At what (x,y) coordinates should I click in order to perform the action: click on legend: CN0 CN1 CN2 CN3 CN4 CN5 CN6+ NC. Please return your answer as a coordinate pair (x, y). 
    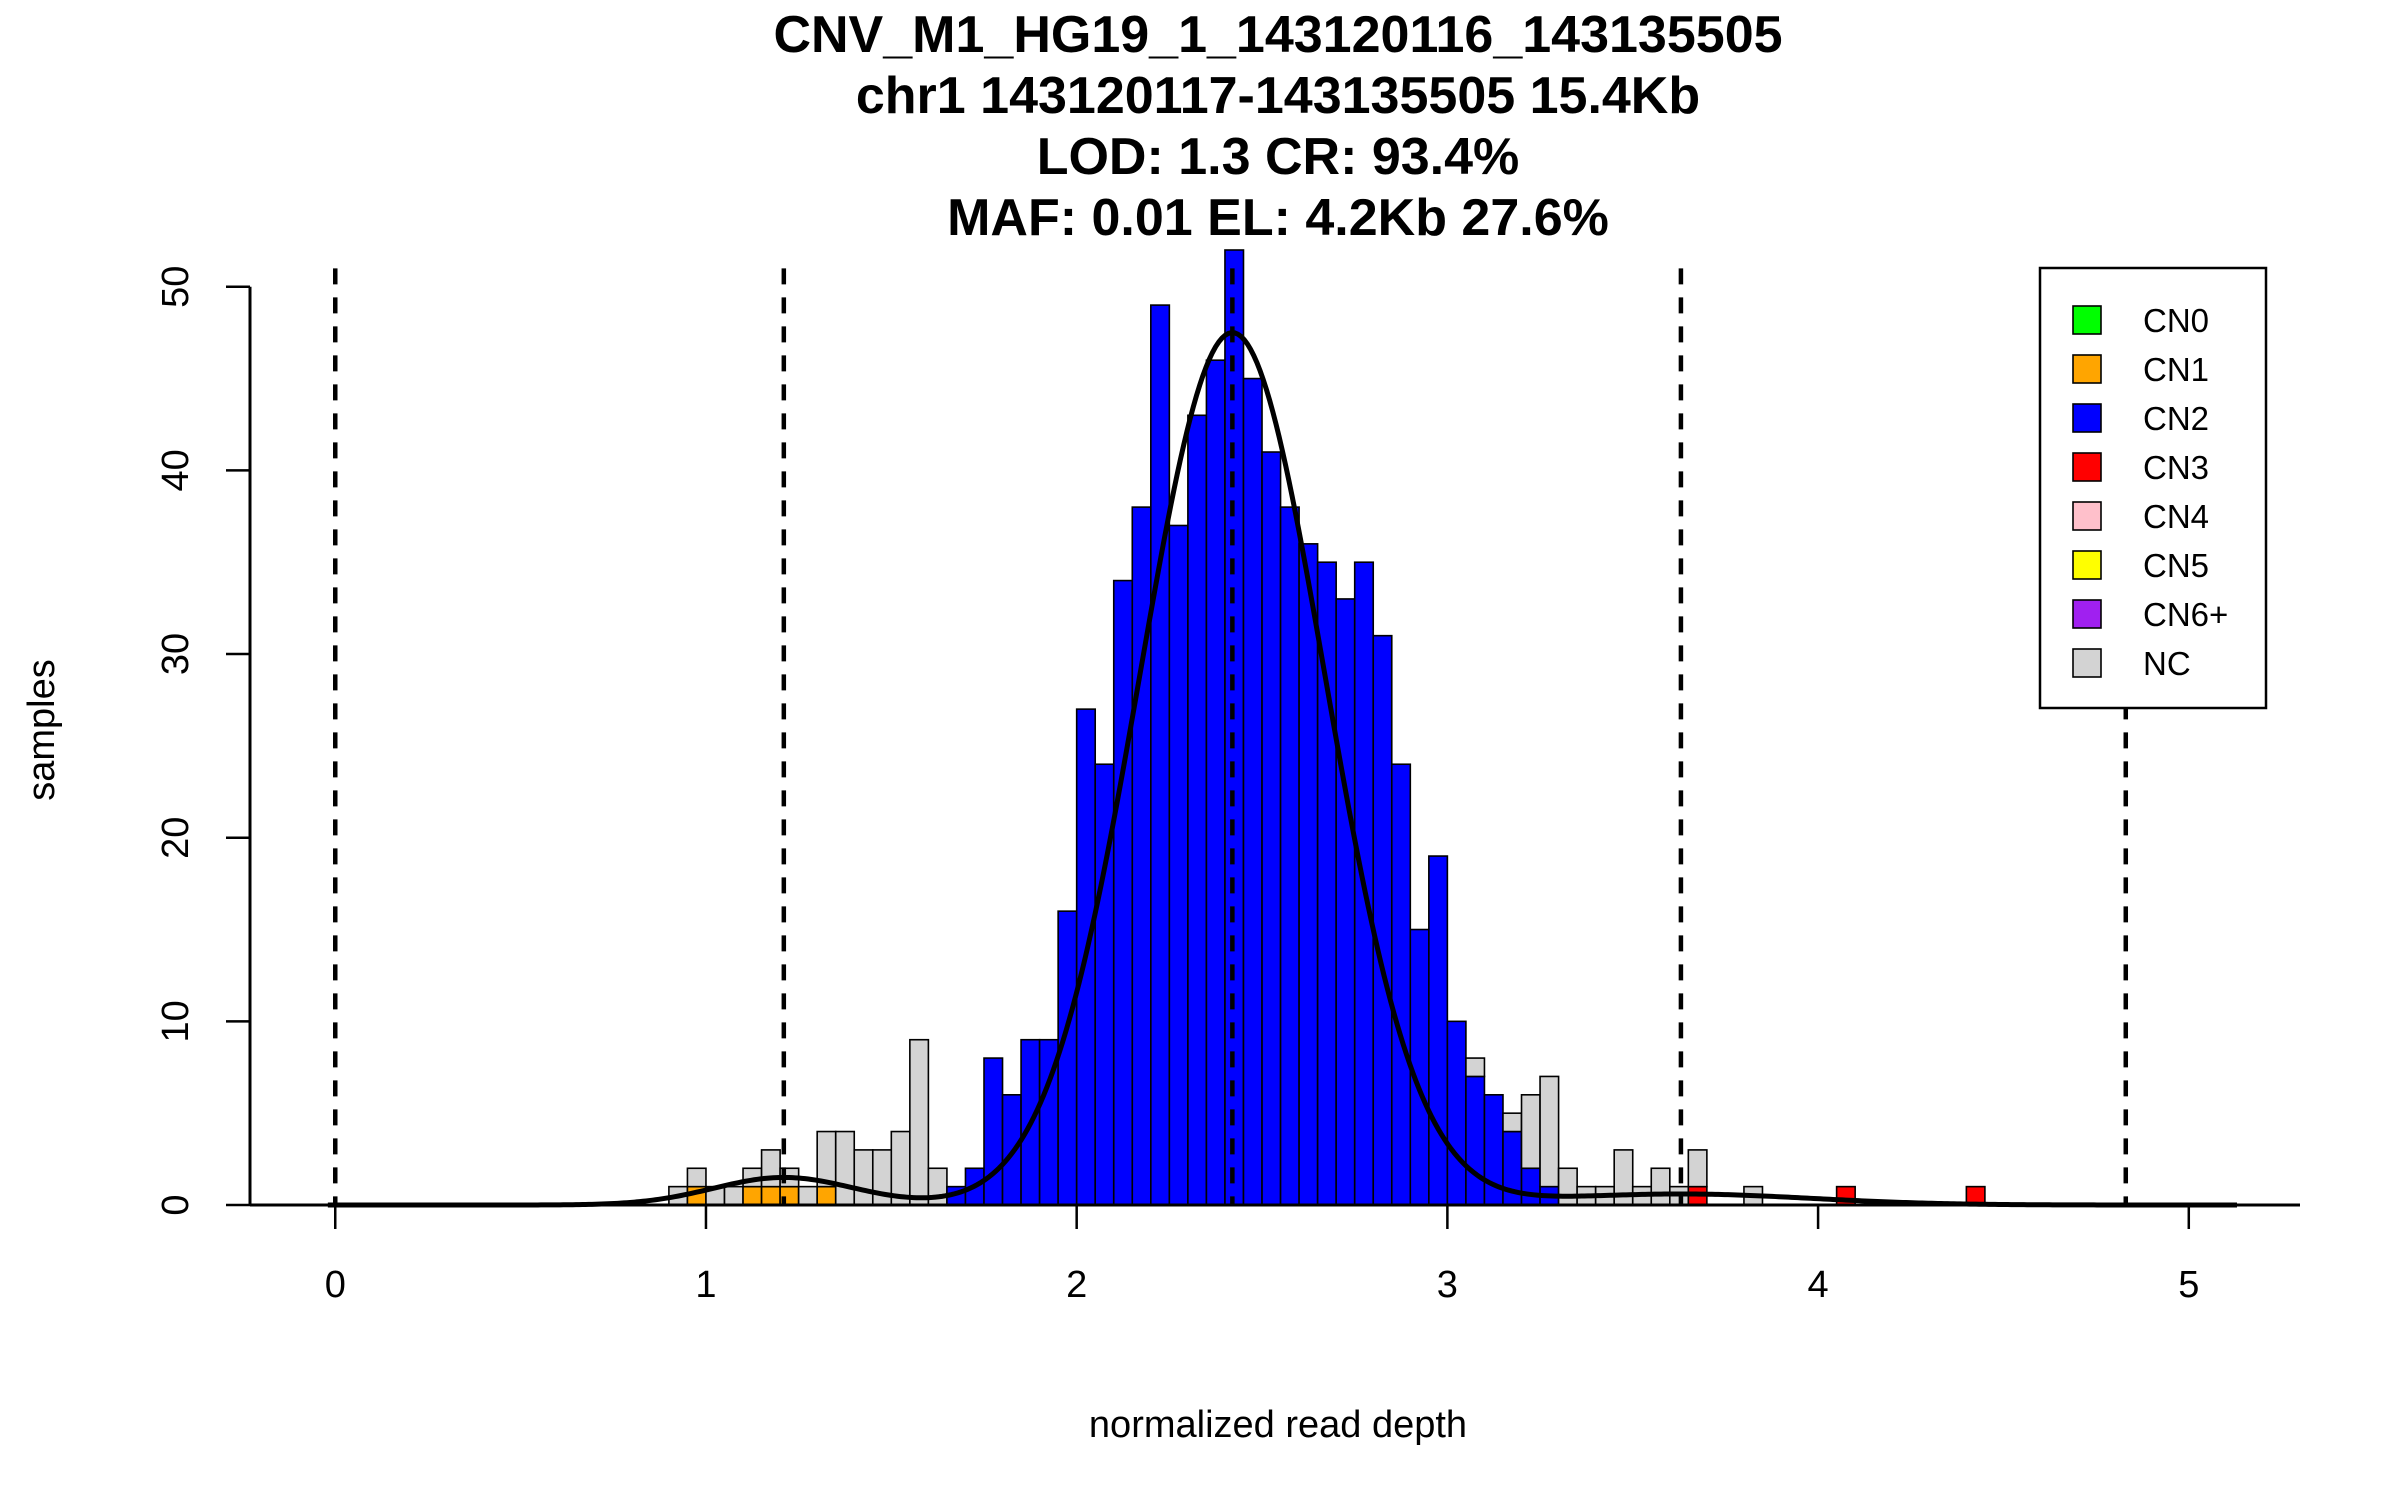
    Looking at the image, I should click on (2153, 488).